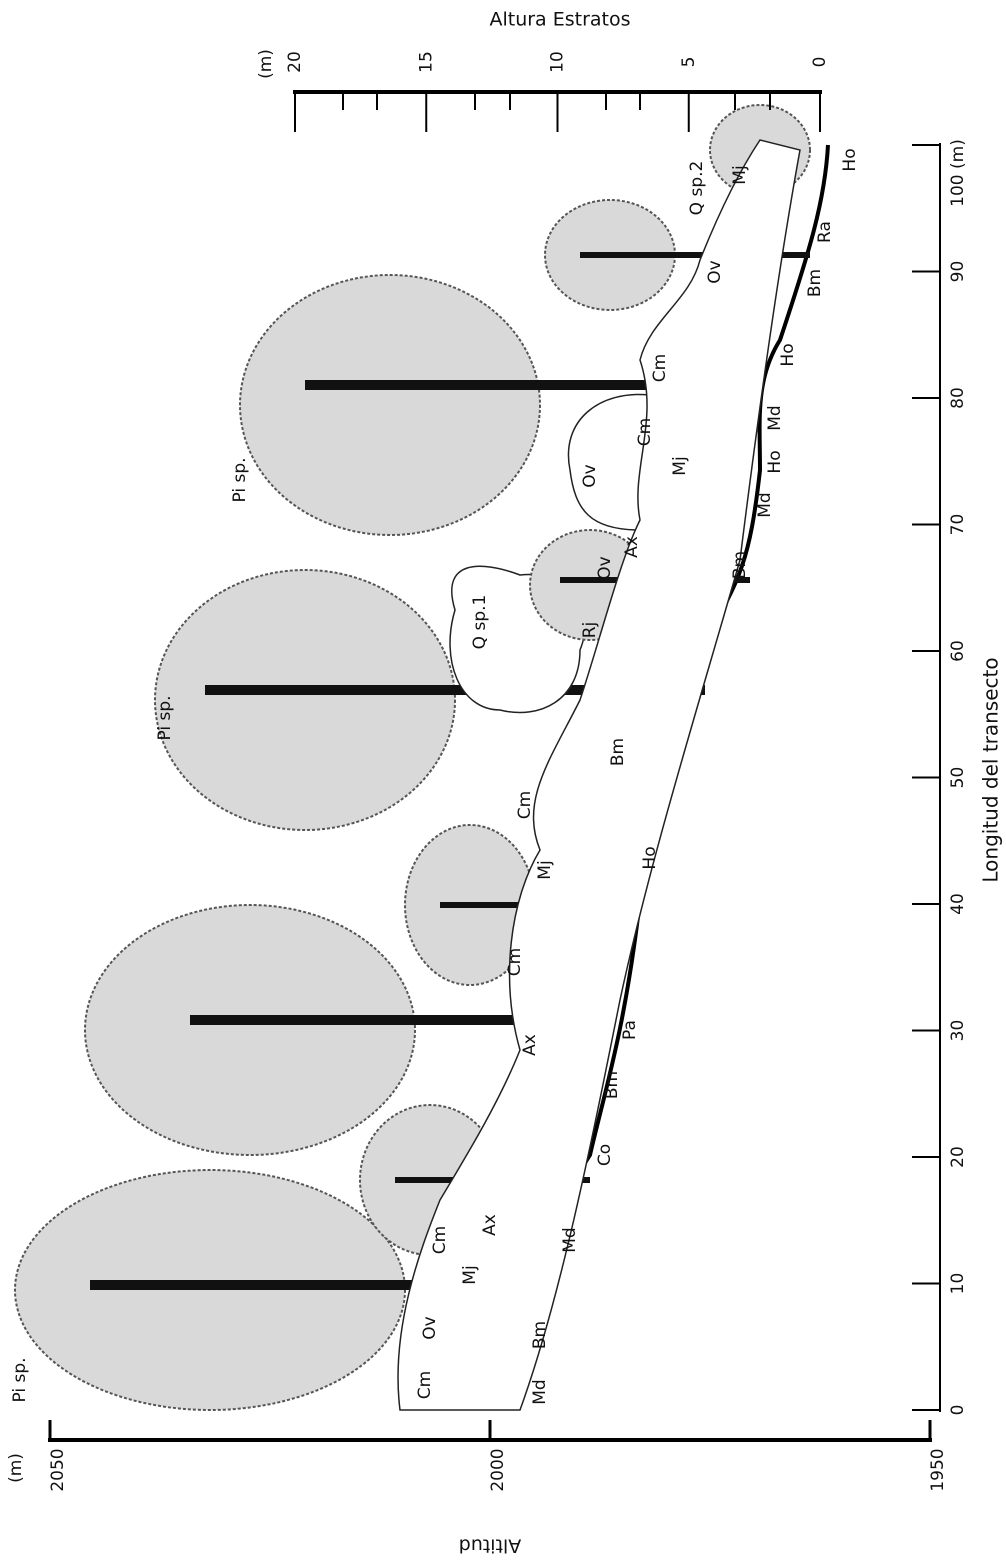 Image resolution: width=1006 pixels, height=1566 pixels. I want to click on tick-label: 40, so click(958, 904).